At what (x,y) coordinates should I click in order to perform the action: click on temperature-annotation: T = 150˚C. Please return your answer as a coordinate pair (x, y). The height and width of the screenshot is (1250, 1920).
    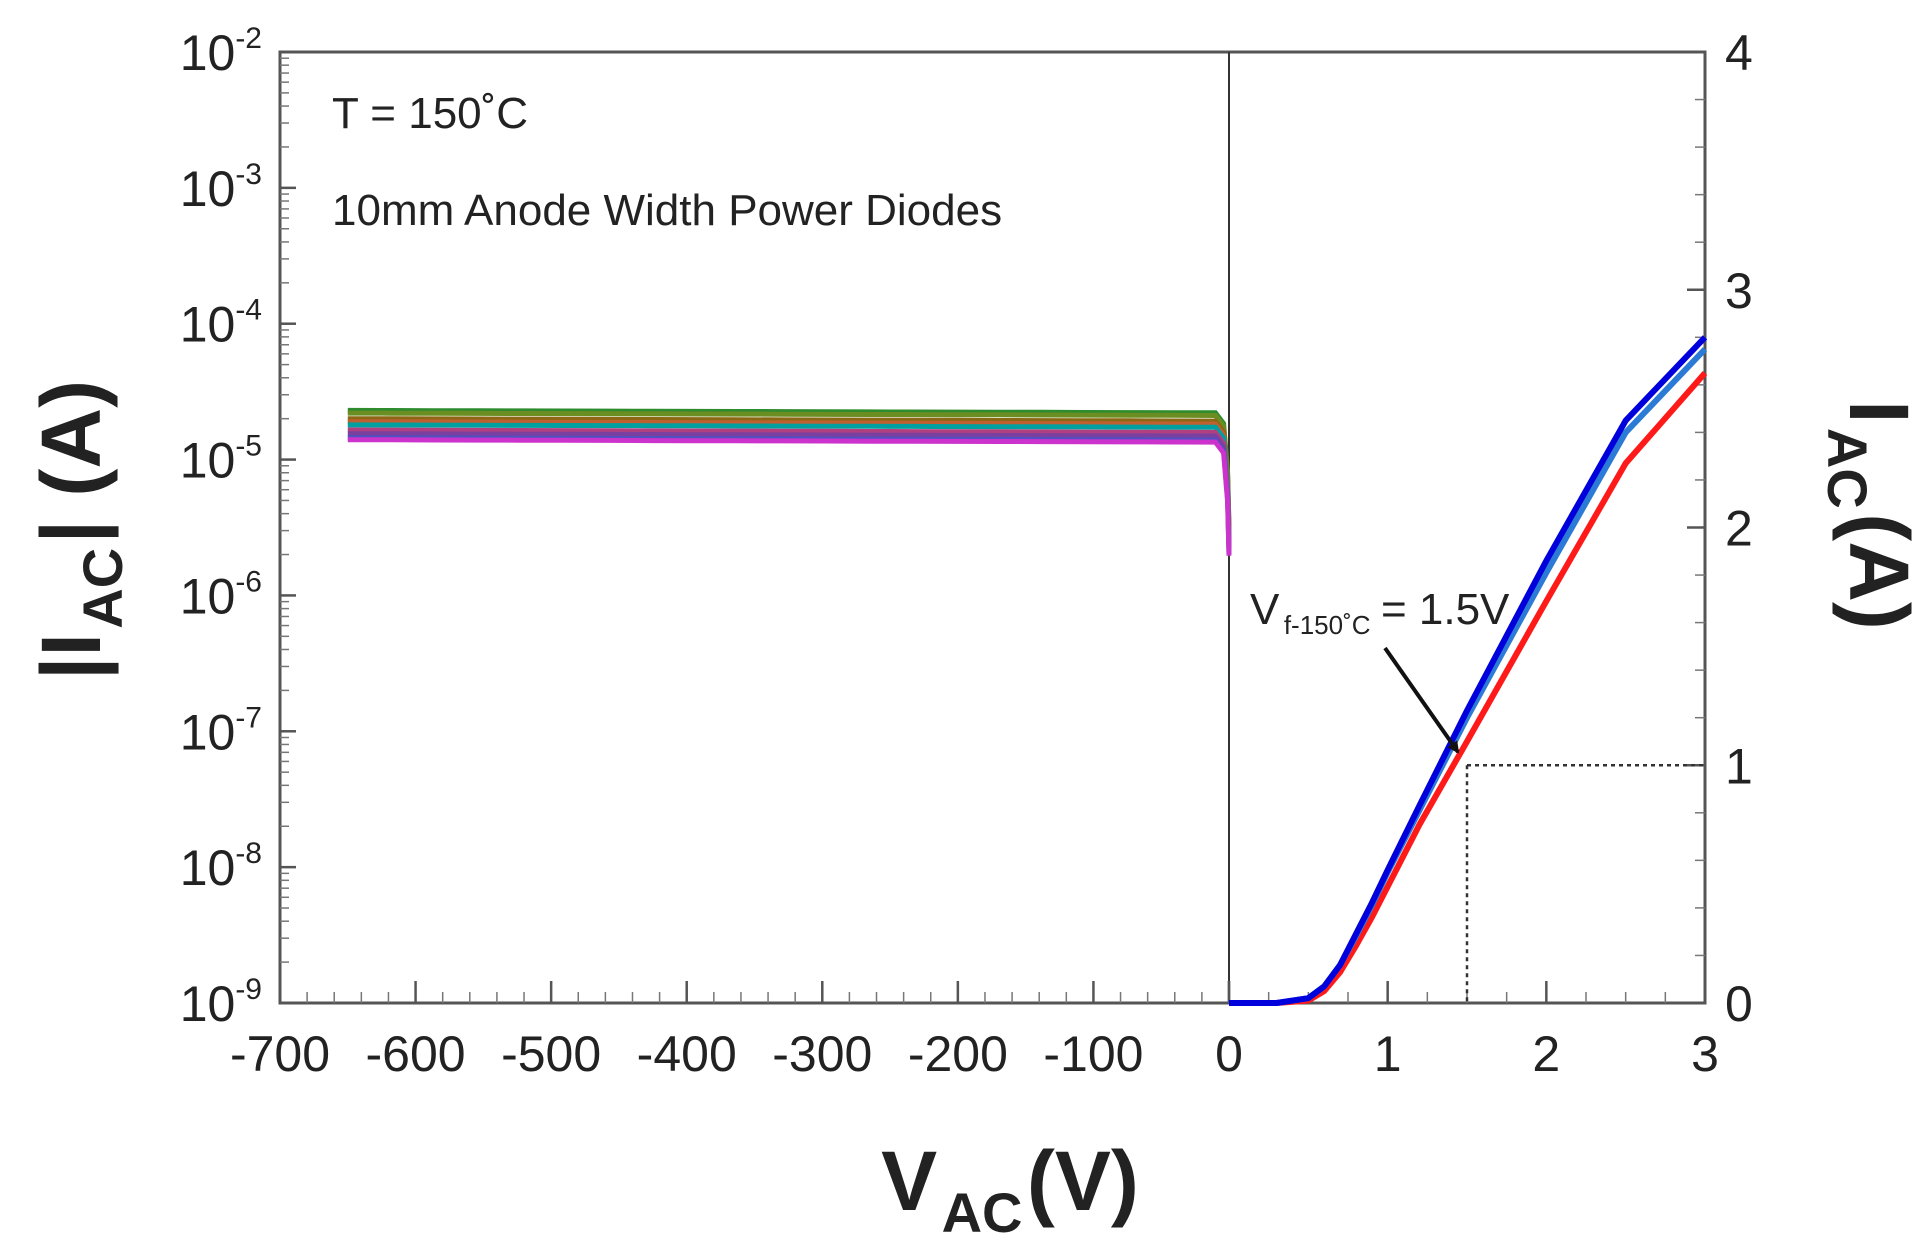
    Looking at the image, I should click on (430, 113).